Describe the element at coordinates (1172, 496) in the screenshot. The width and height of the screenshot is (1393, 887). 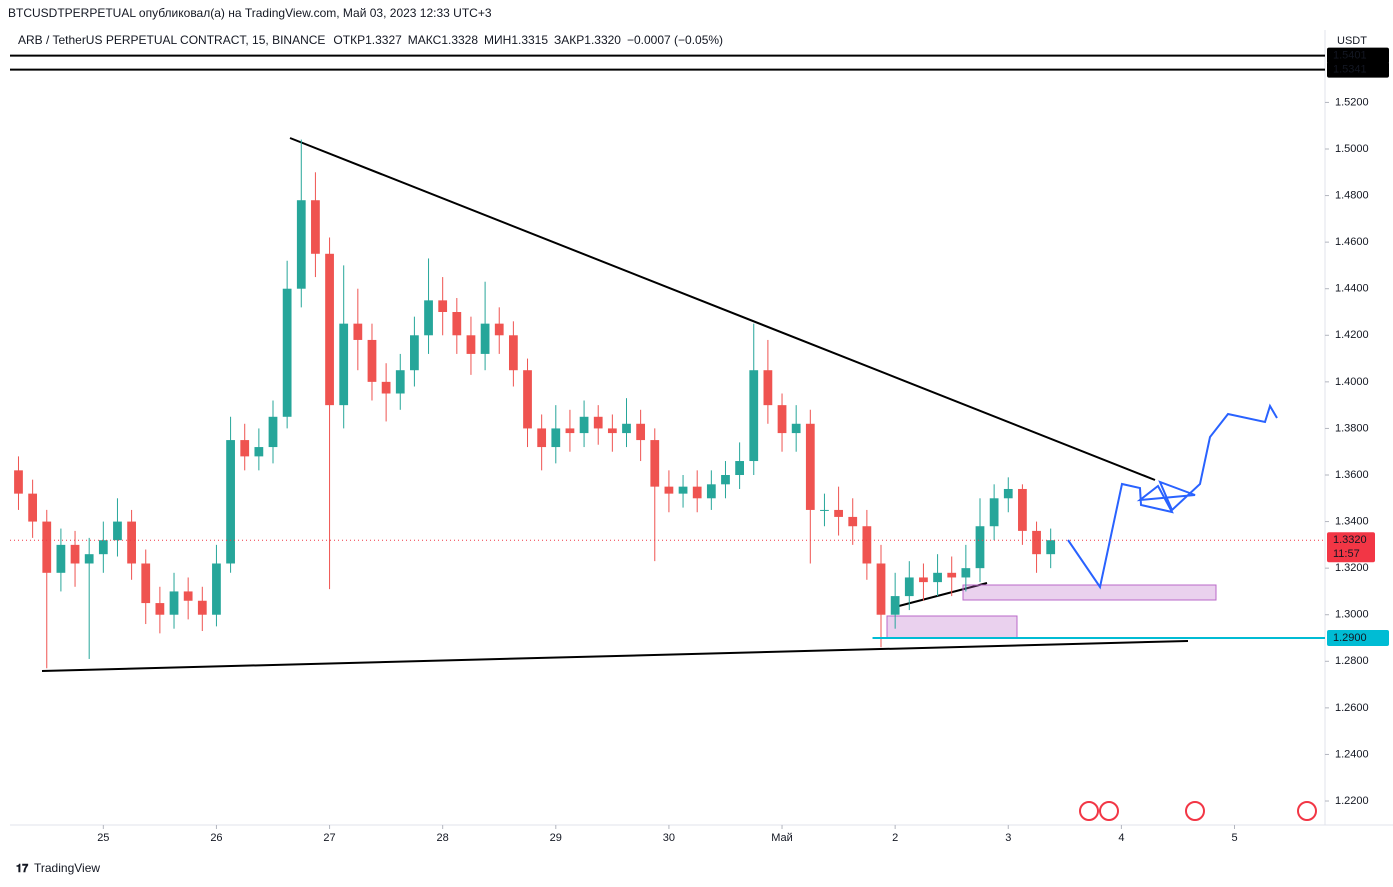
I see `forecast-path` at that location.